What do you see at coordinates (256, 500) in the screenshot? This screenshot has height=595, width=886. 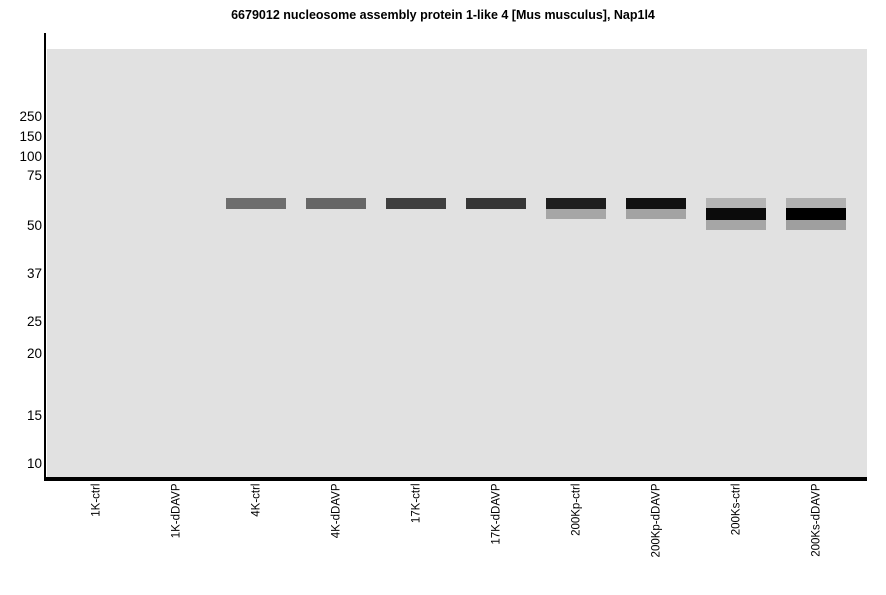 I see `x-tick-label-lane-3: 4K-ctrl` at bounding box center [256, 500].